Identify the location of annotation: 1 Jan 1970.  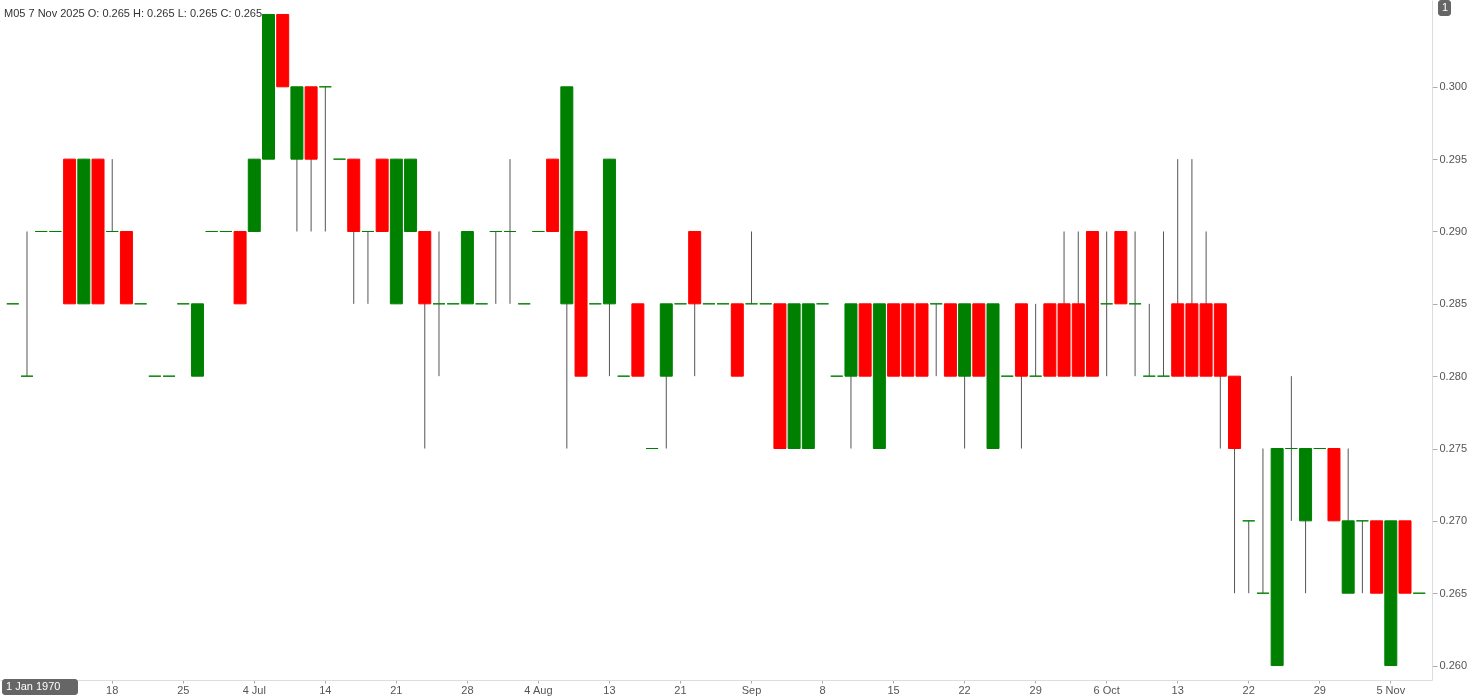
(33, 686).